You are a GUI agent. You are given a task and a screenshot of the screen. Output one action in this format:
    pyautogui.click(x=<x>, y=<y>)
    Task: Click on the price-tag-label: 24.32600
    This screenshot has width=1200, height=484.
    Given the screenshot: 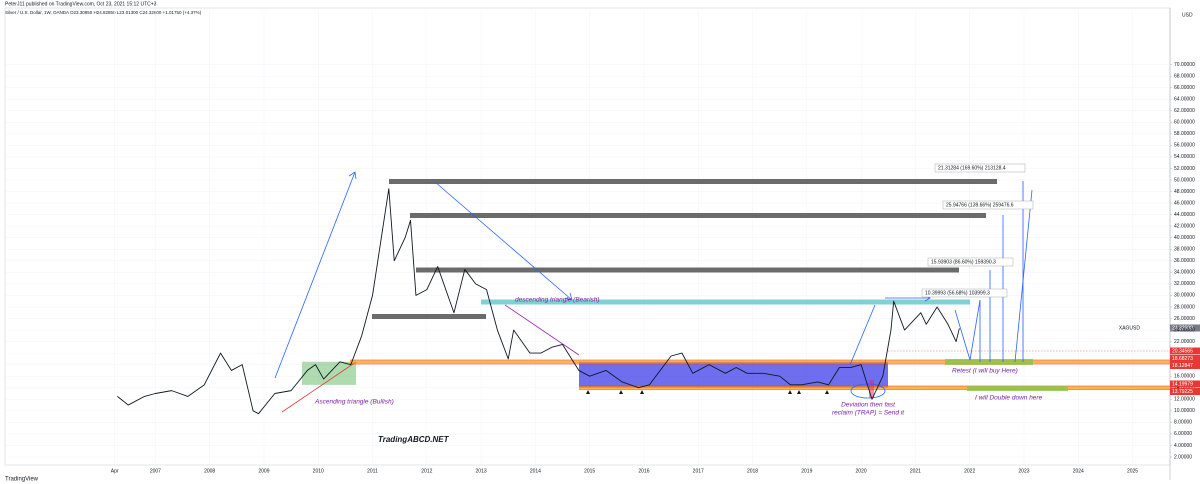 What is the action you would take?
    pyautogui.click(x=1182, y=328)
    